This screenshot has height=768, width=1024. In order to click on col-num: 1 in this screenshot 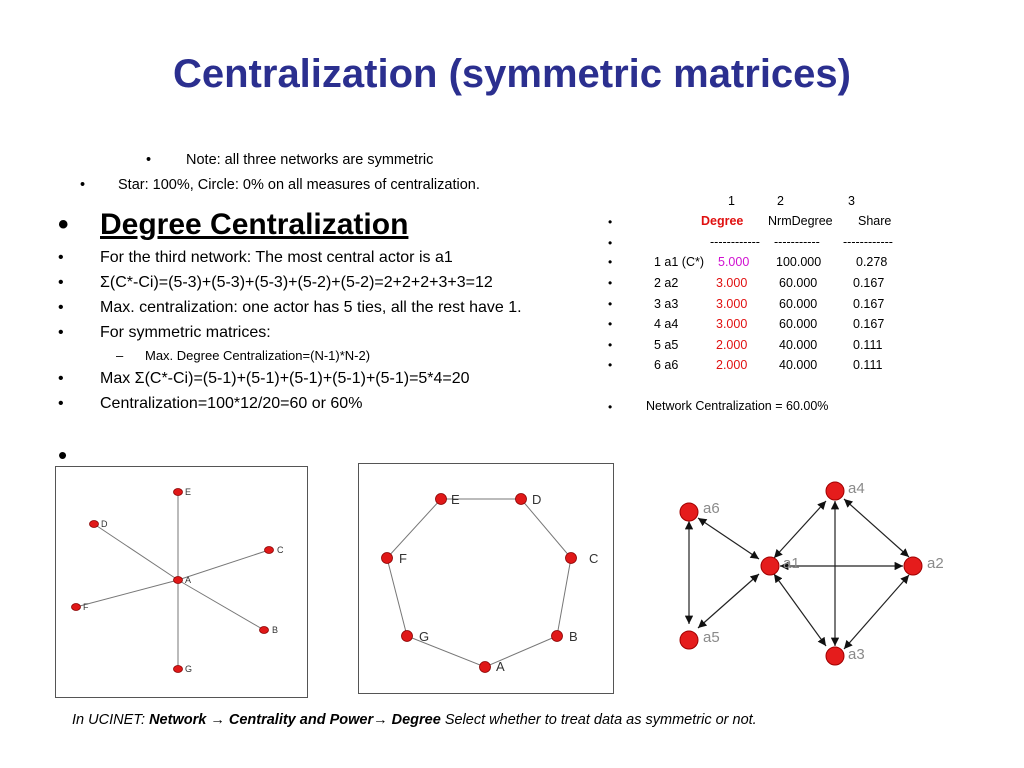, I will do `click(731, 201)`.